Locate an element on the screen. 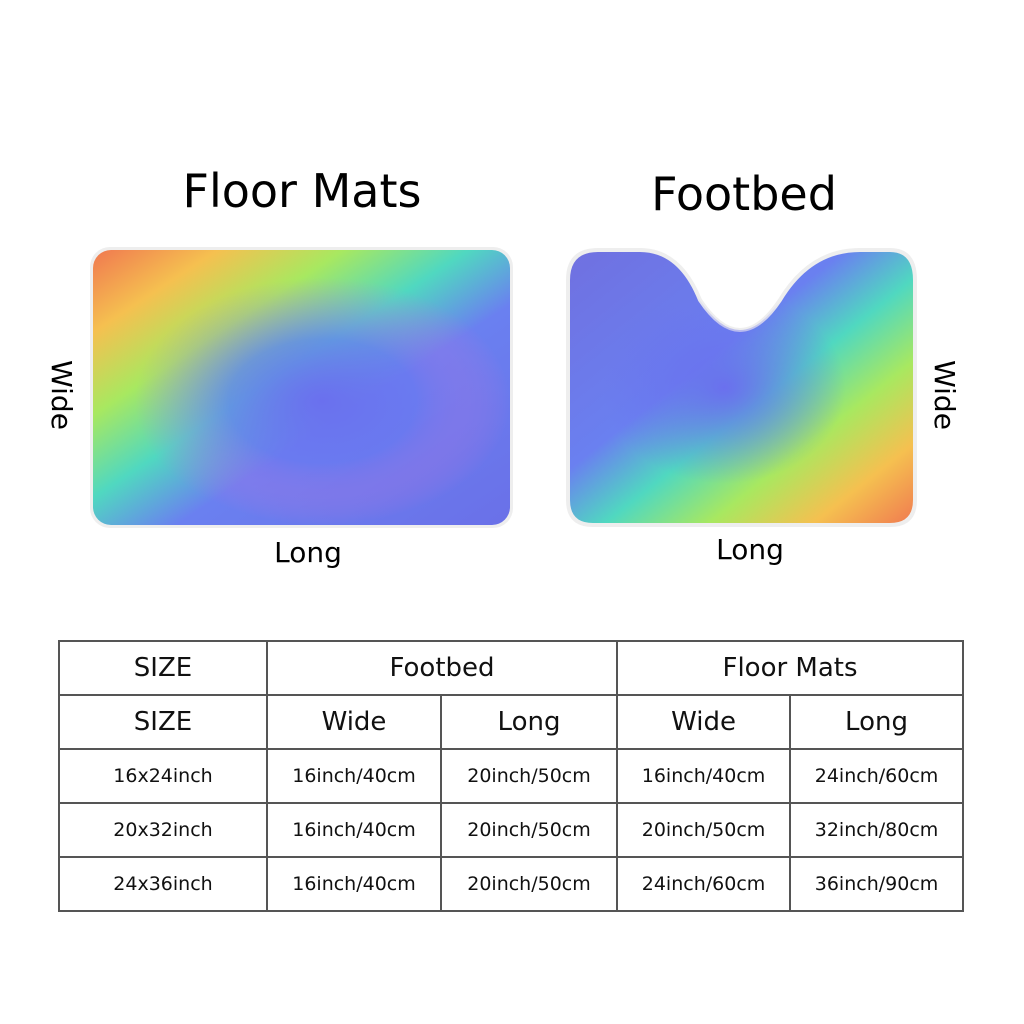 This screenshot has height=1024, width=1024. table-cell: 36inch/90cm is located at coordinates (877, 884).